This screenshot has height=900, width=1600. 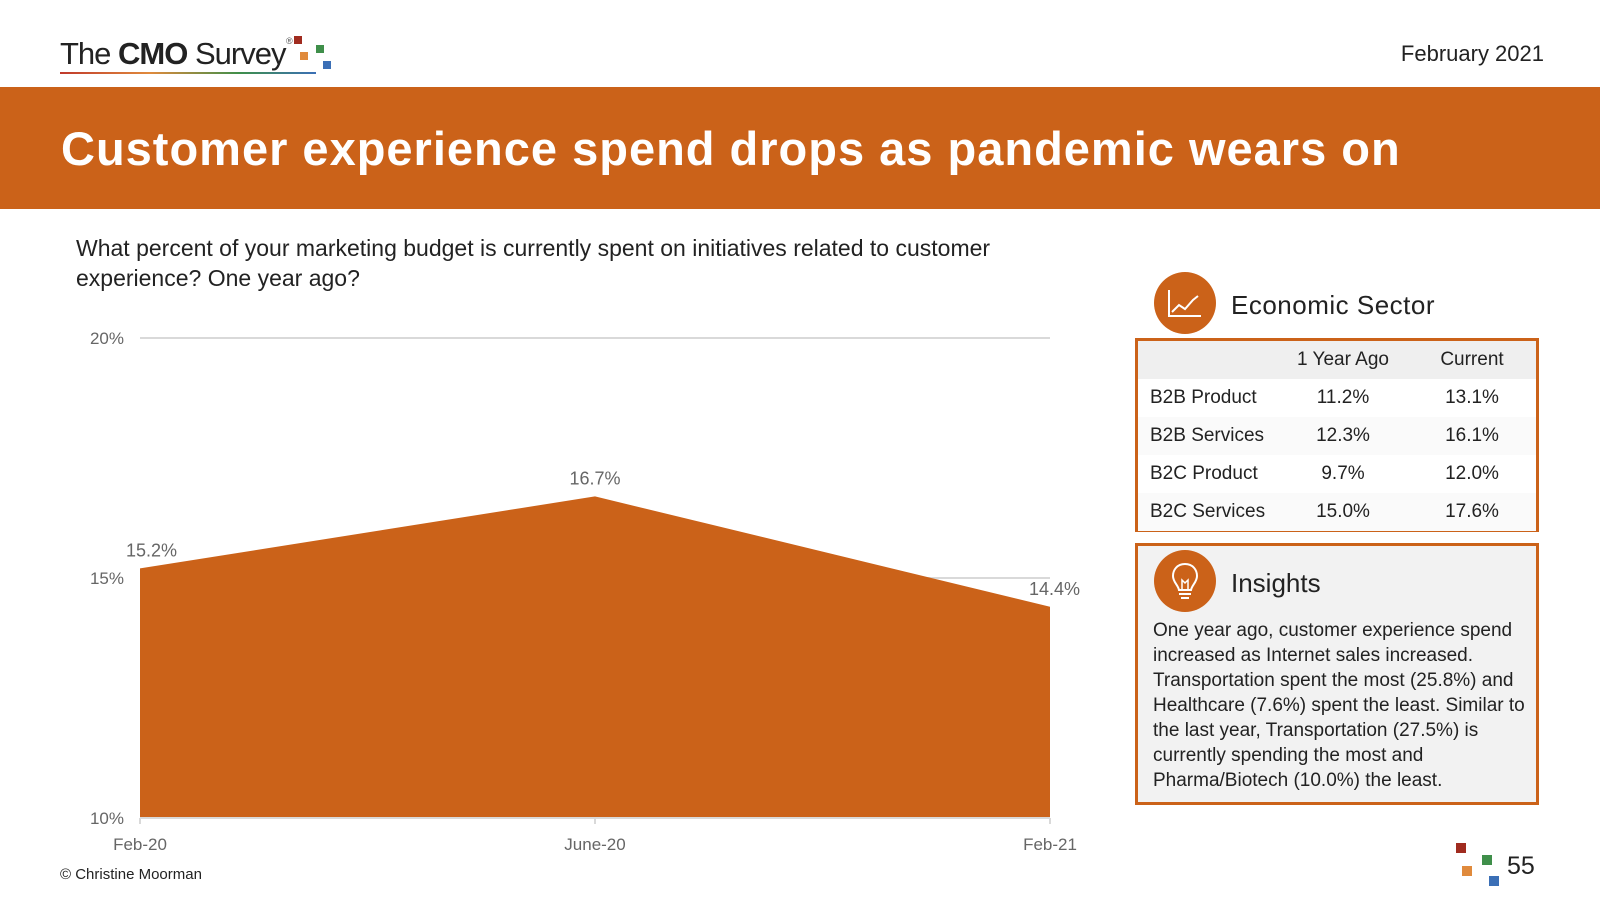 What do you see at coordinates (594, 478) in the screenshot?
I see `data-label: 16.7%` at bounding box center [594, 478].